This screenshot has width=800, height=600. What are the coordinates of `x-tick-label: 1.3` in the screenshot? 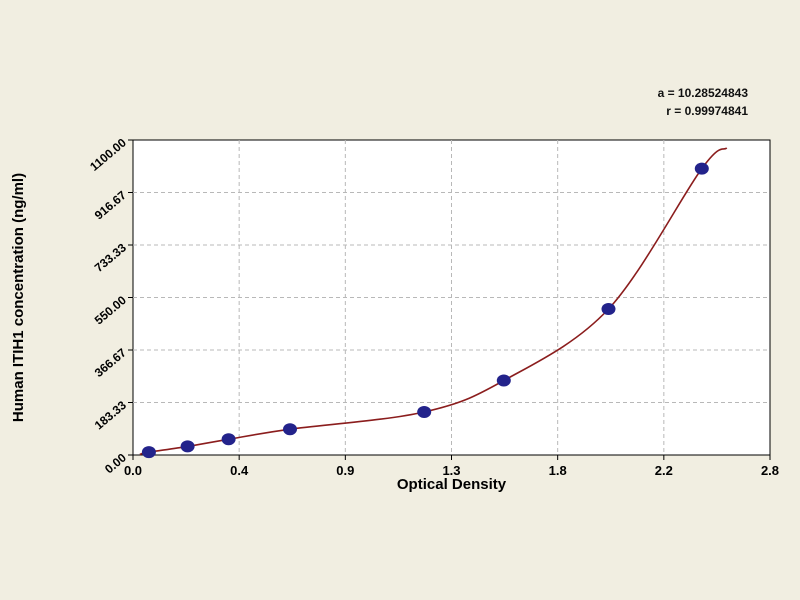 It's located at (451, 470).